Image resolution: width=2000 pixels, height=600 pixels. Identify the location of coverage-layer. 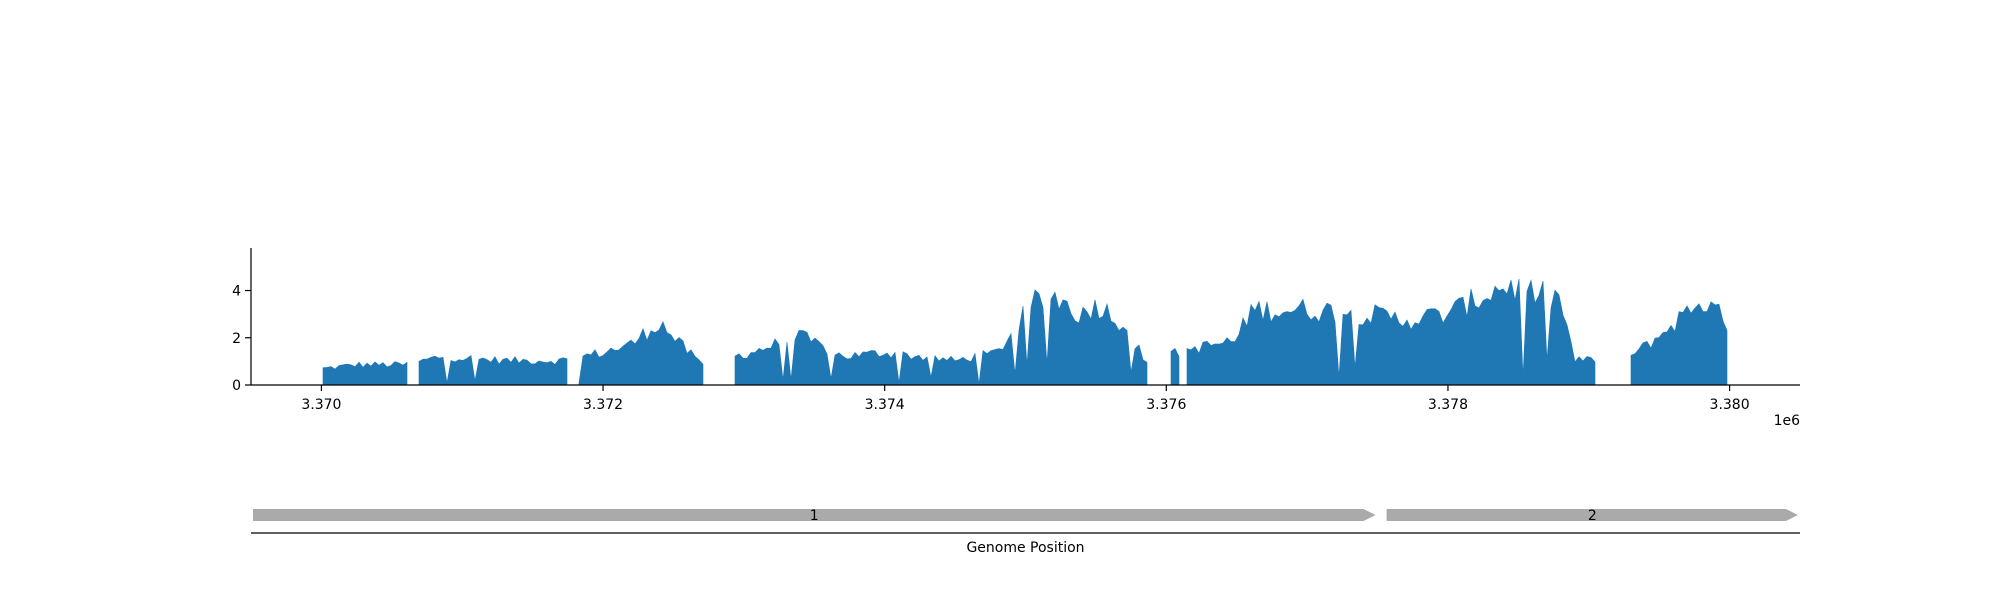
(1025, 332).